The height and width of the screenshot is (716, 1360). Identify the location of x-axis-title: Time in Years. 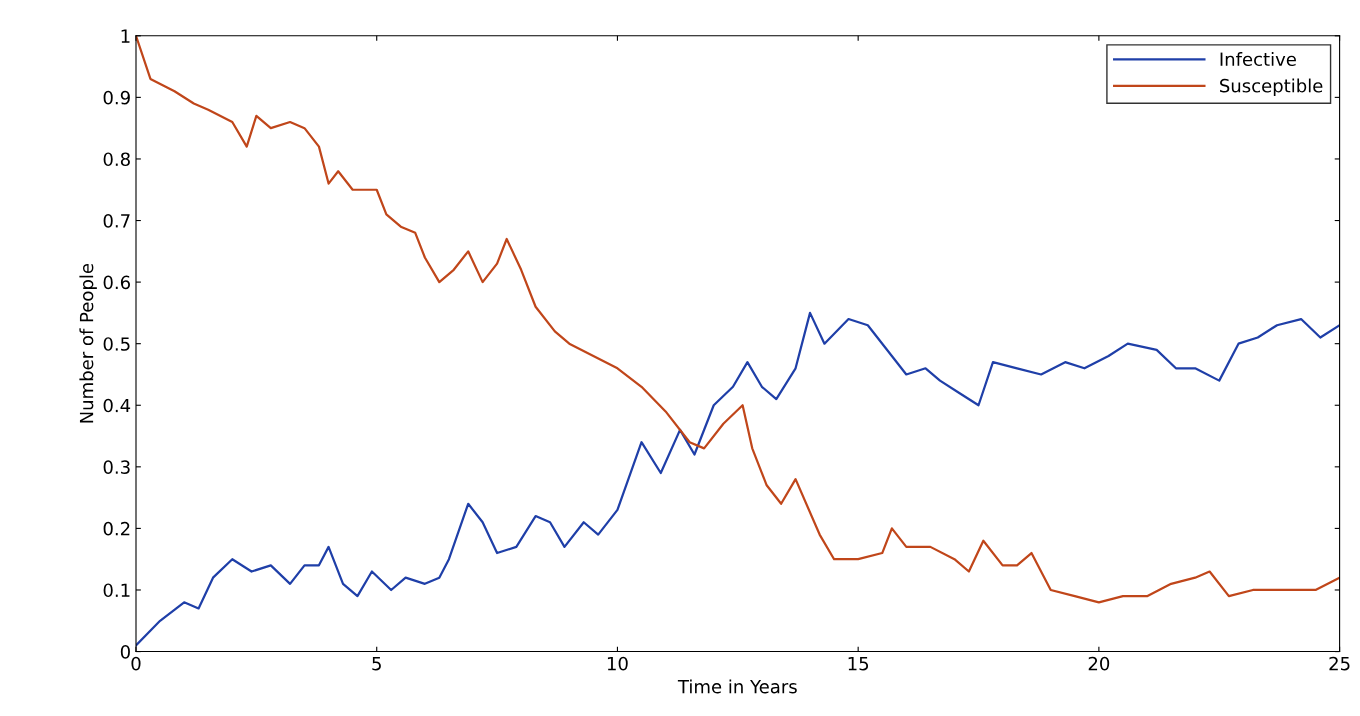
(737, 686).